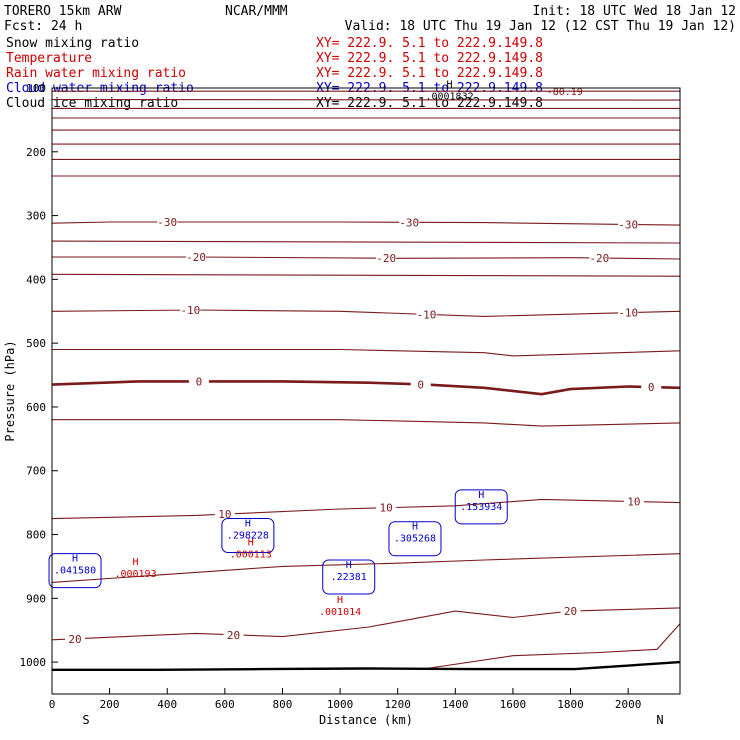 Image resolution: width=740 pixels, height=740 pixels. I want to click on y-tick-label: 300, so click(36, 216).